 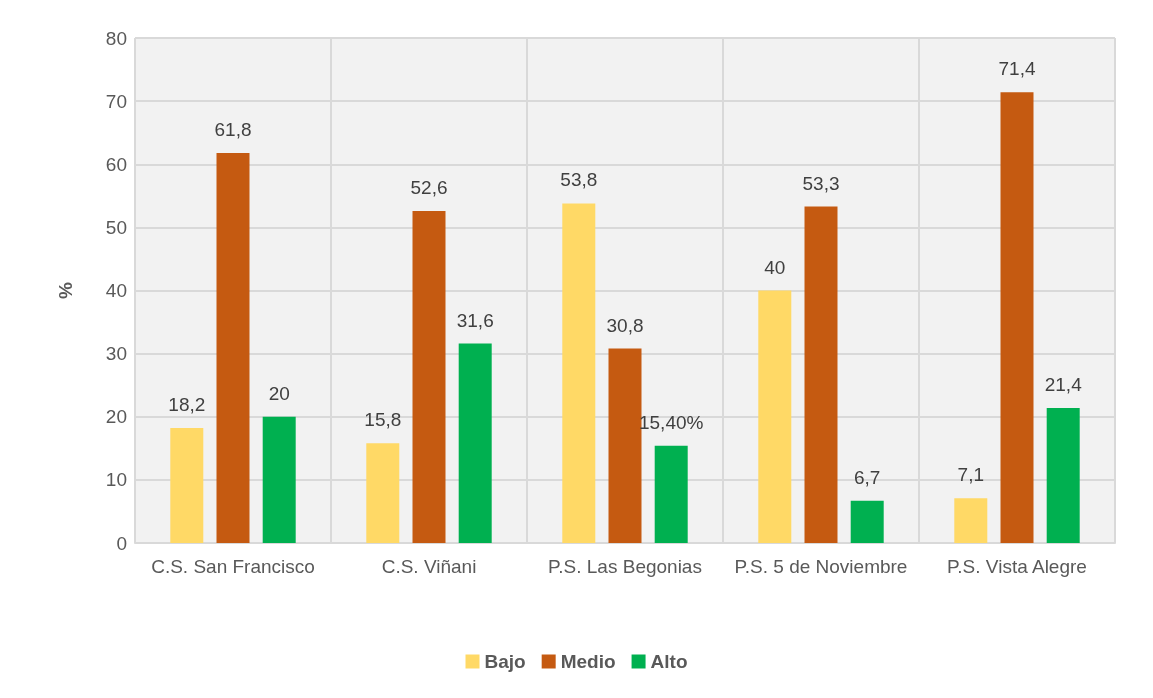 What do you see at coordinates (187, 405) in the screenshot?
I see `data-label: 18,2` at bounding box center [187, 405].